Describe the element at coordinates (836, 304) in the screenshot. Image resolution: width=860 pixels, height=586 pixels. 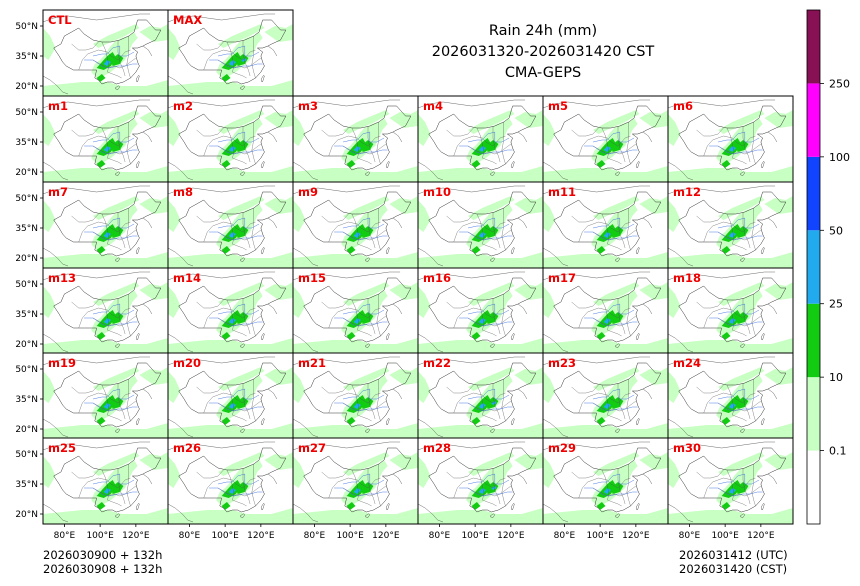
I see `colorbar-label: 25` at that location.